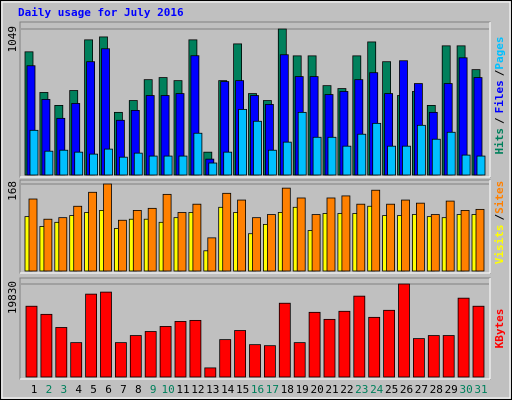  I want to click on legend-item: Visits, so click(499, 245).